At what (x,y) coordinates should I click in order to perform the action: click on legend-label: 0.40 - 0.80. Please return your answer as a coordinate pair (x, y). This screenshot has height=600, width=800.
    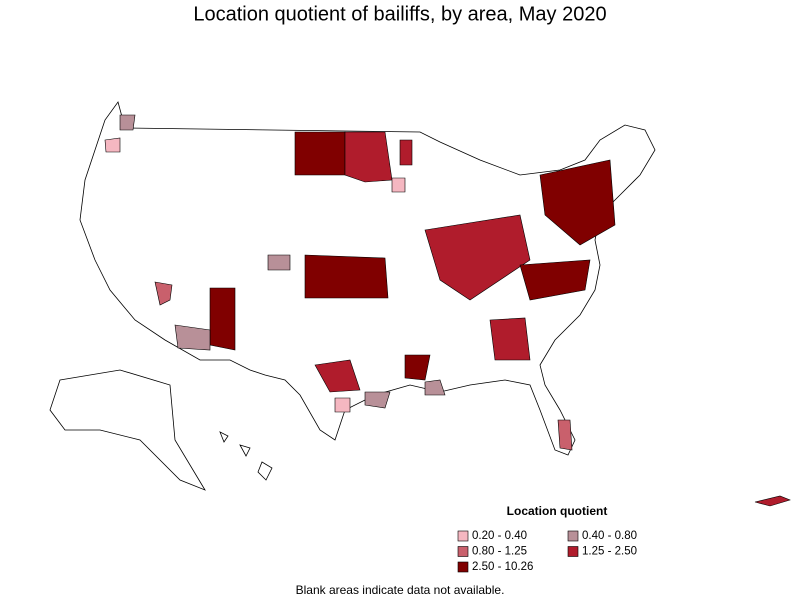
    Looking at the image, I should click on (609, 536).